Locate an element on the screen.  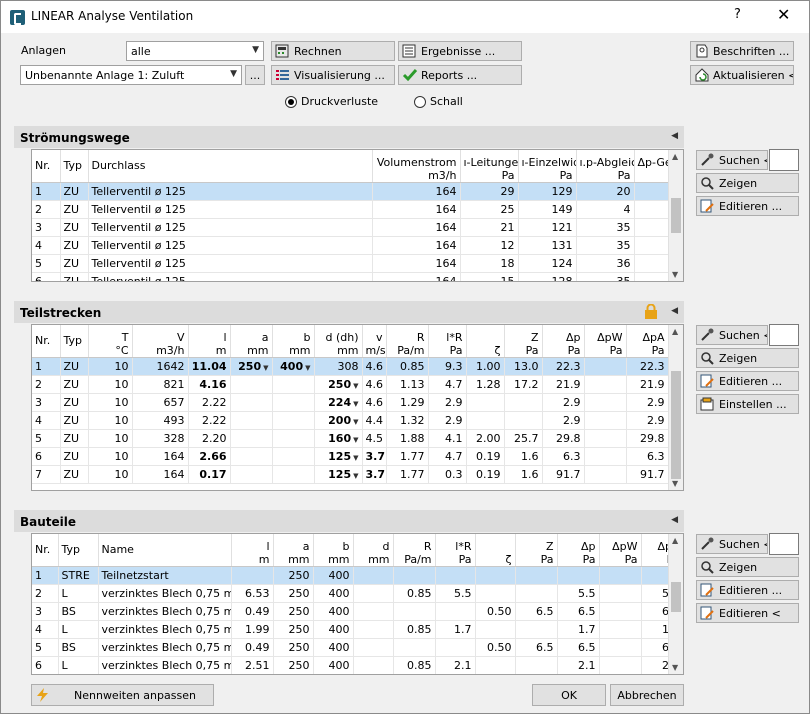
table-cell: 11.04 is located at coordinates (209, 366).